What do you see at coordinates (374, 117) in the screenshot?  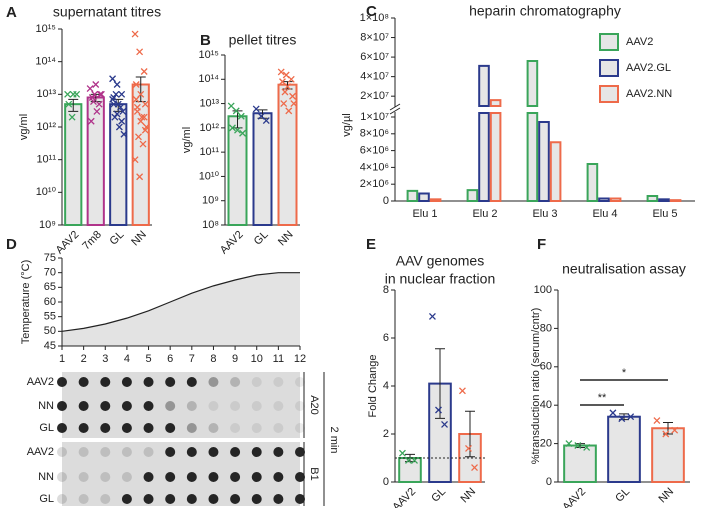 I see `y-tick-label: 1×10⁷` at bounding box center [374, 117].